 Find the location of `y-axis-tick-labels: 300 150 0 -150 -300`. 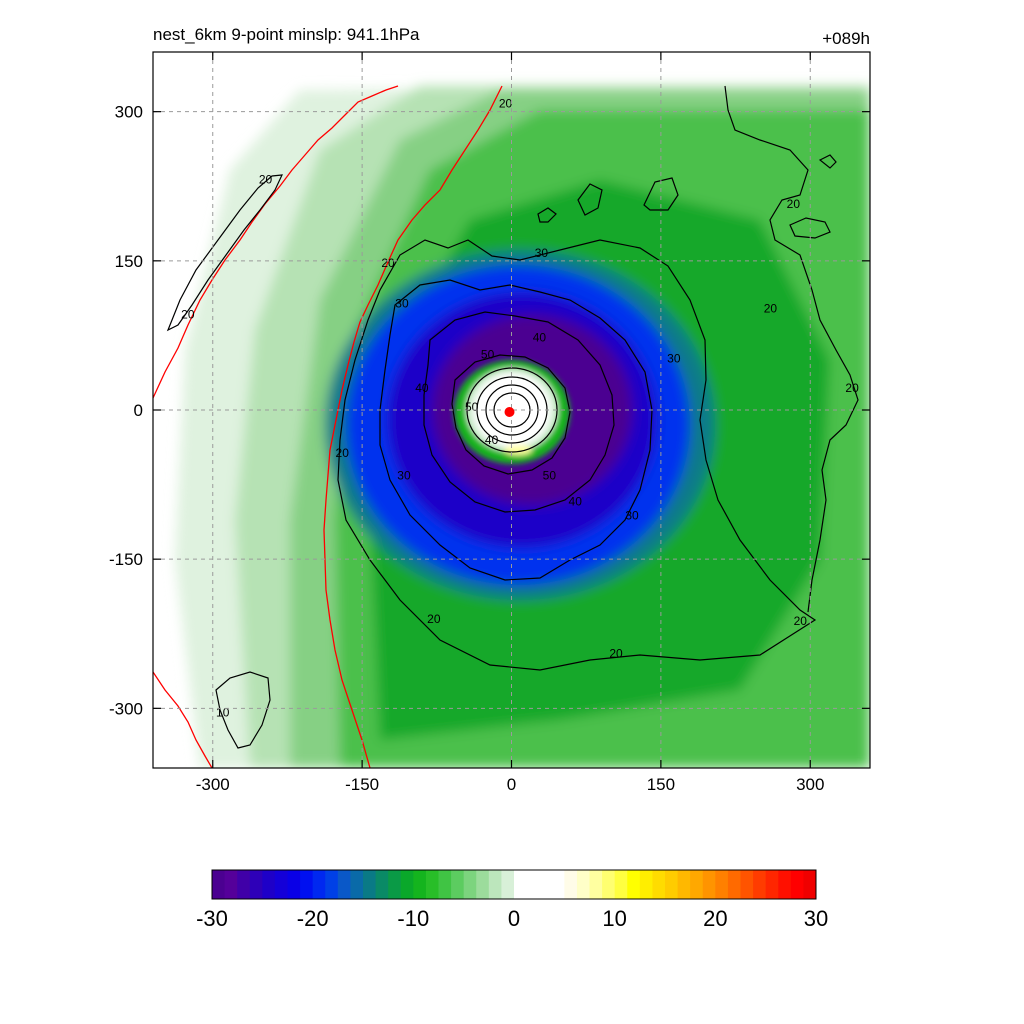

y-axis-tick-labels: 300 150 0 -150 -300 is located at coordinates (126, 411).